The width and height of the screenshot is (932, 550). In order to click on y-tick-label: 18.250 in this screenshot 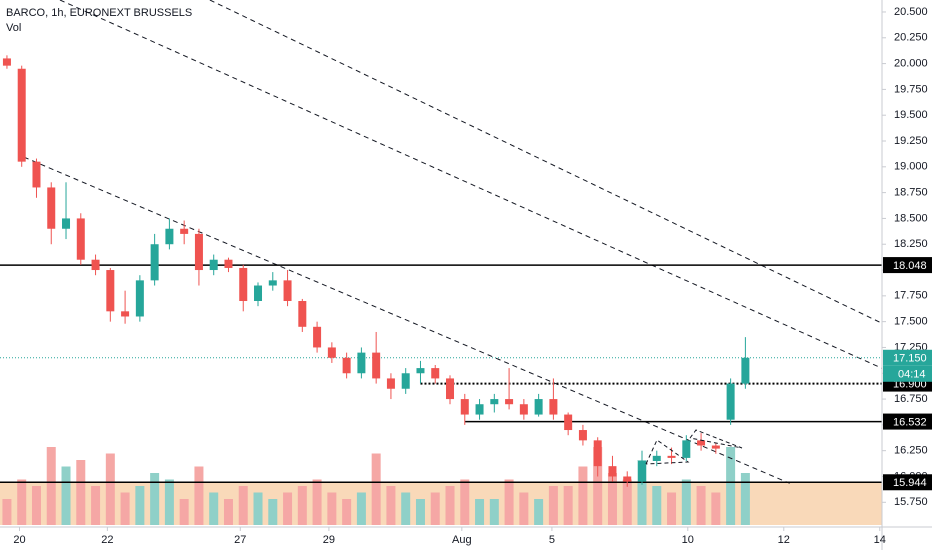, I will do `click(911, 244)`.